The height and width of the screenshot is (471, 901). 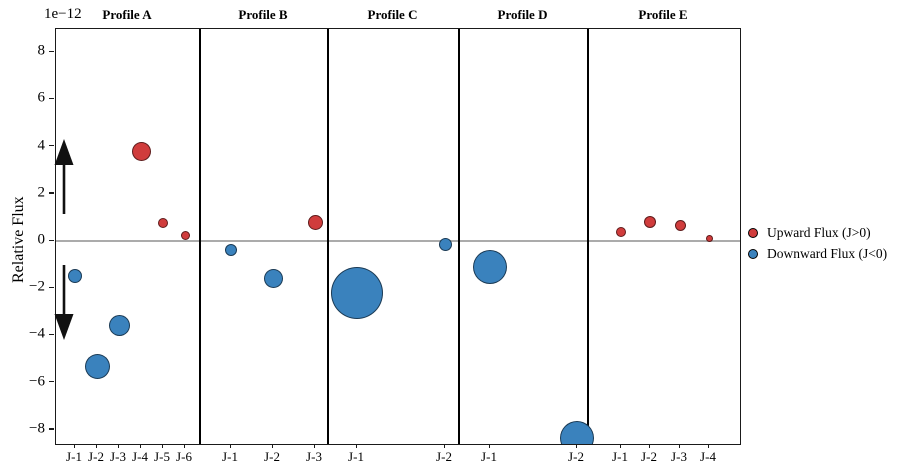 I want to click on y-tick-label: −2, so click(x=37, y=286).